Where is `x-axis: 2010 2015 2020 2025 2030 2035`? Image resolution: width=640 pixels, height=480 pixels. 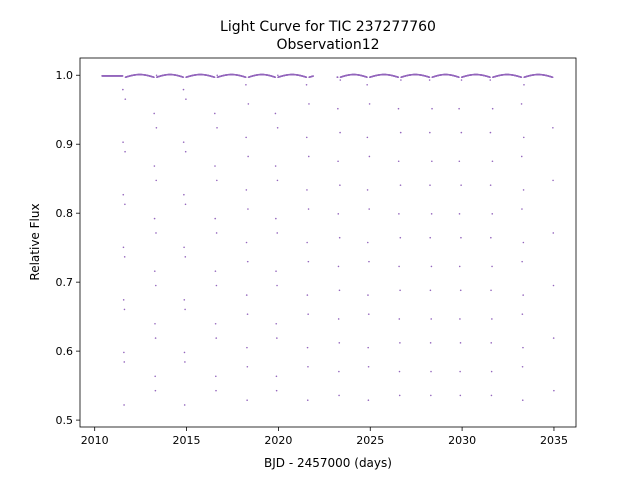
x-axis: 2010 2015 2020 2025 2030 2035 is located at coordinates (324, 437).